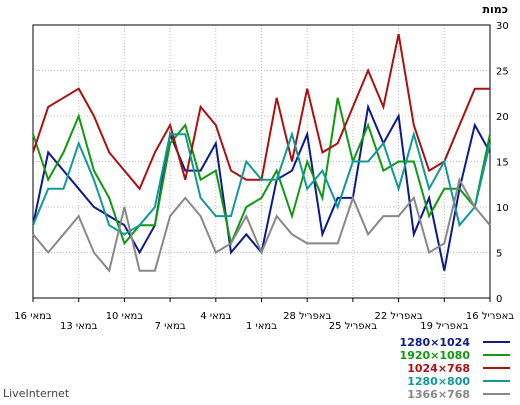 Image resolution: width=520 pixels, height=405 pixels. I want to click on x-tick-label: 13 במאי, so click(79, 326).